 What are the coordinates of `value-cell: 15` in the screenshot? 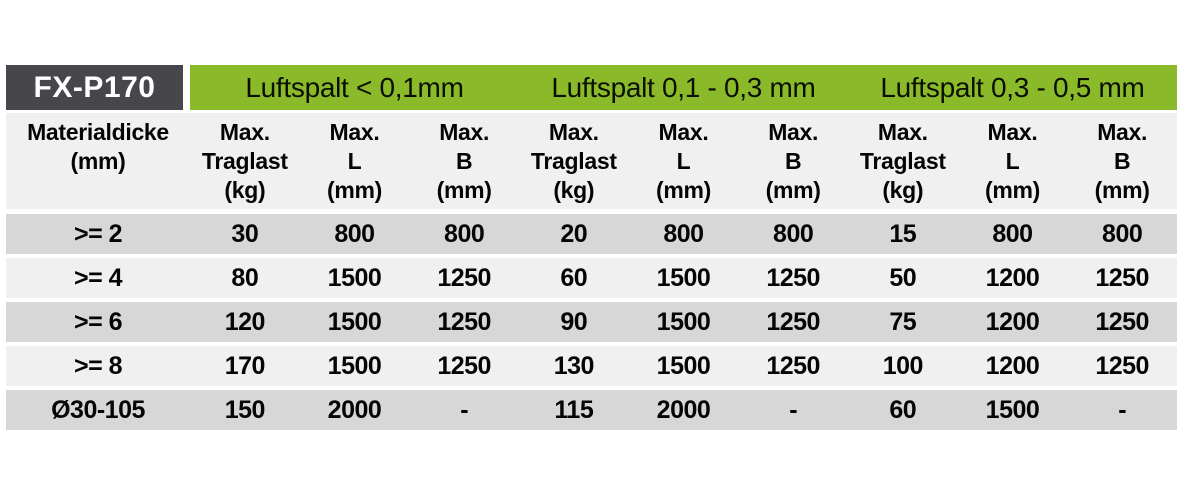 It's located at (903, 234).